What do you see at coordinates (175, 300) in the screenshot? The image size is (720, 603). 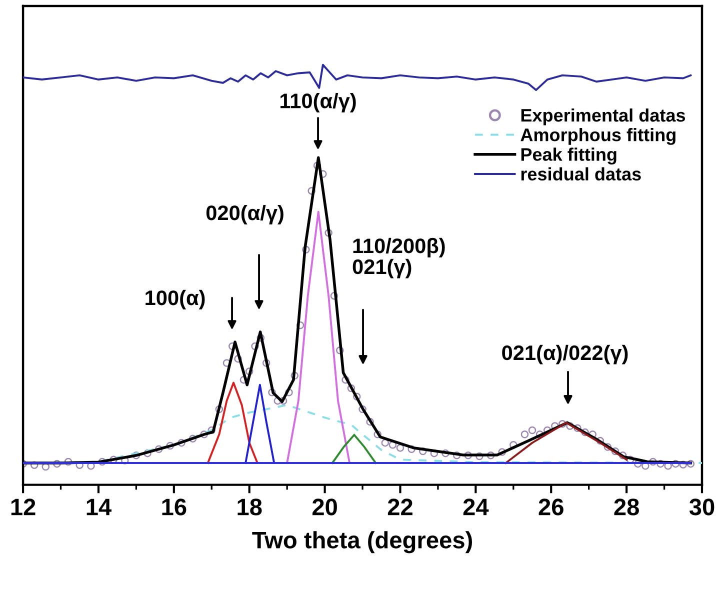 I see `annotation: 100(α)` at bounding box center [175, 300].